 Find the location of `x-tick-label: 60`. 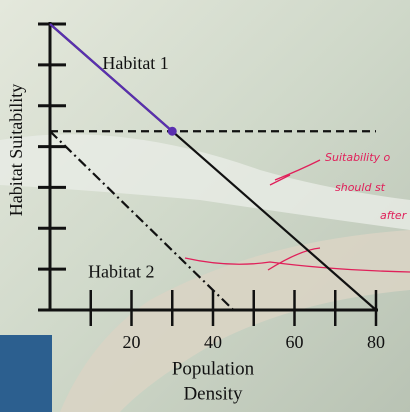

x-tick-label: 60 is located at coordinates (295, 342).